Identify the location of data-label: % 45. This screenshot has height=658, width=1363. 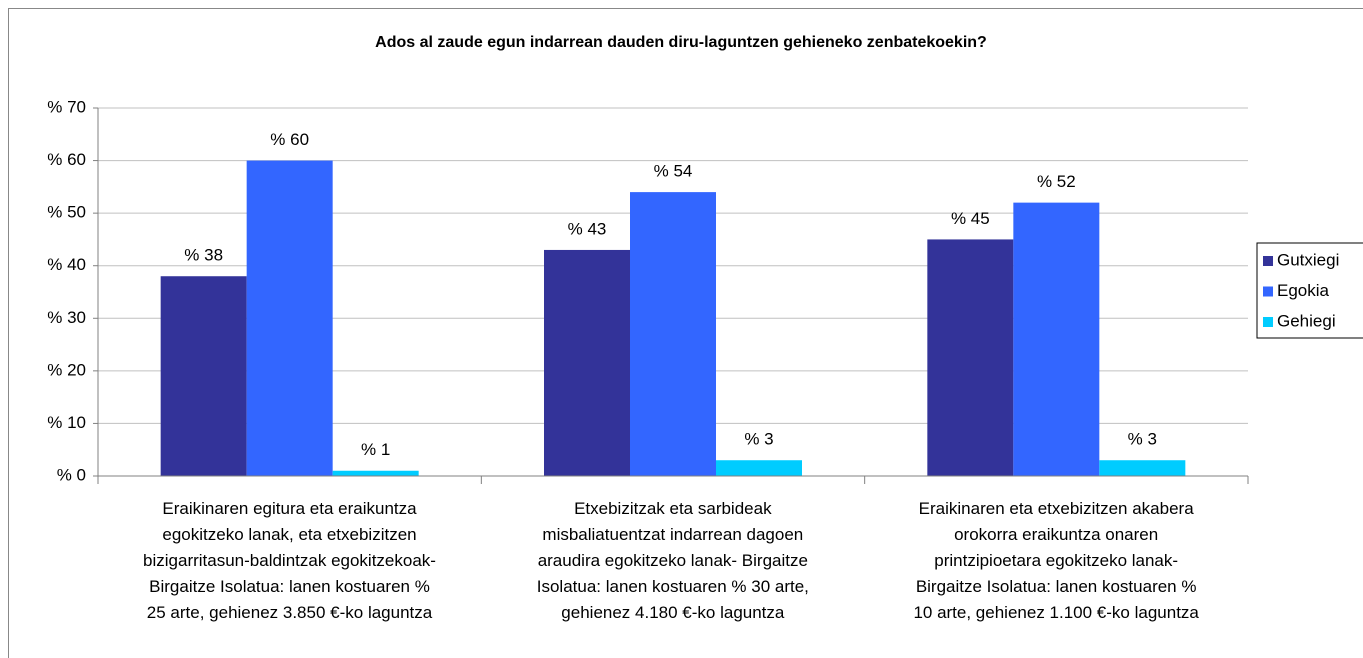
(970, 218).